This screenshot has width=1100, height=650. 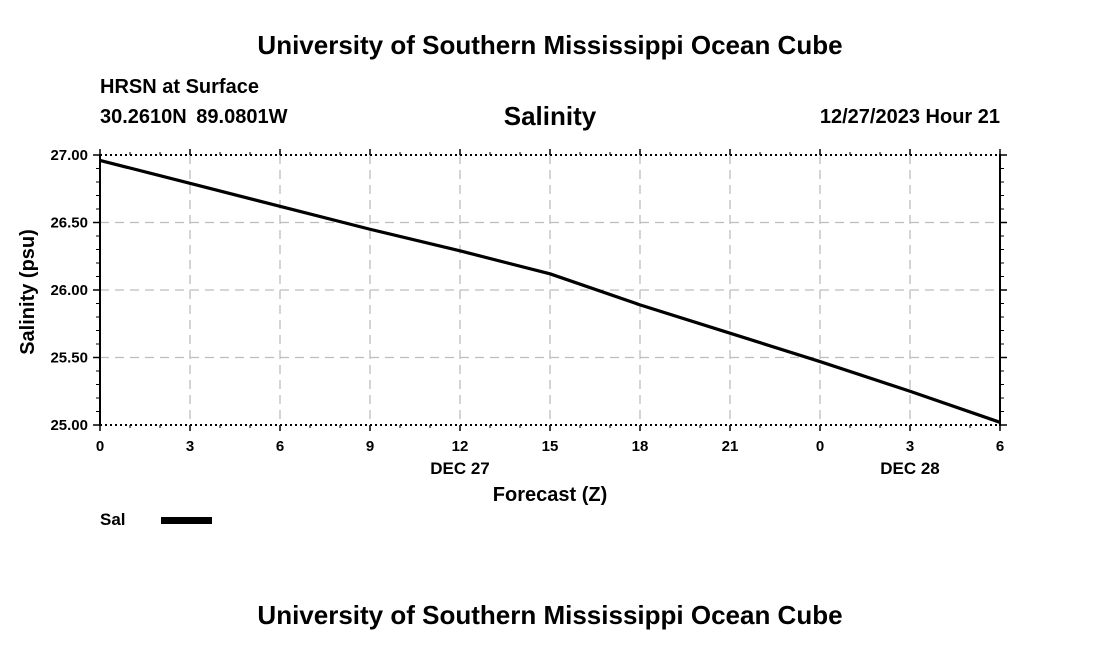 What do you see at coordinates (113, 519) in the screenshot?
I see `legend-label: Sal` at bounding box center [113, 519].